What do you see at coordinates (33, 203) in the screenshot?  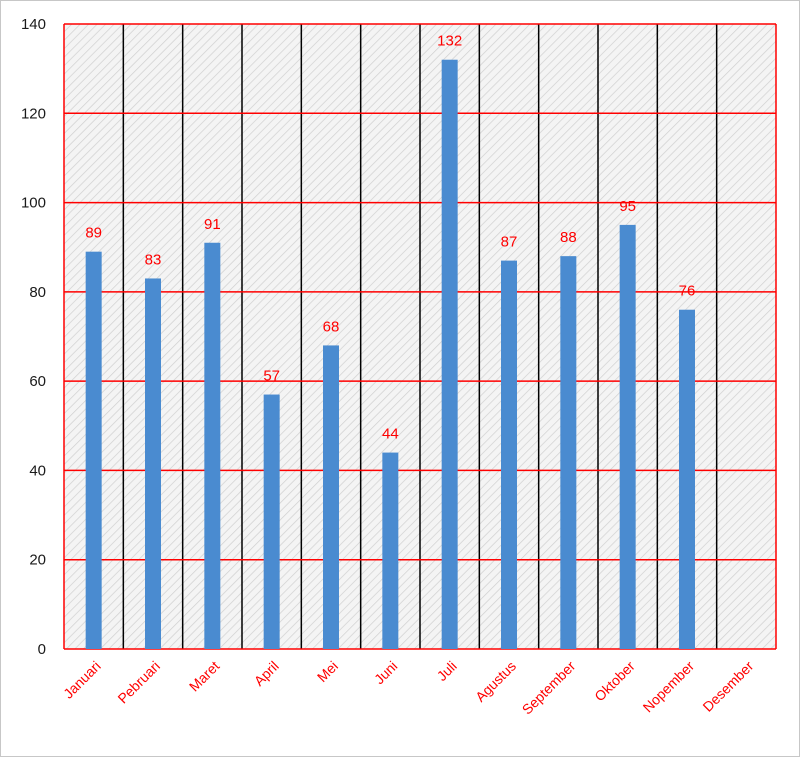 I see `y-tick-label: 100` at bounding box center [33, 203].